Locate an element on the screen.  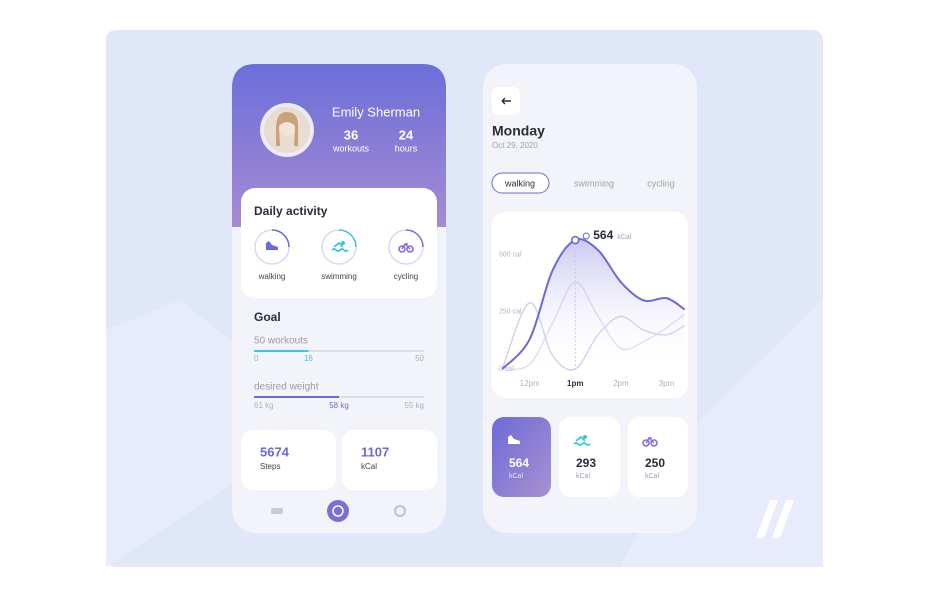
activity-label: cycling is located at coordinates (406, 276).